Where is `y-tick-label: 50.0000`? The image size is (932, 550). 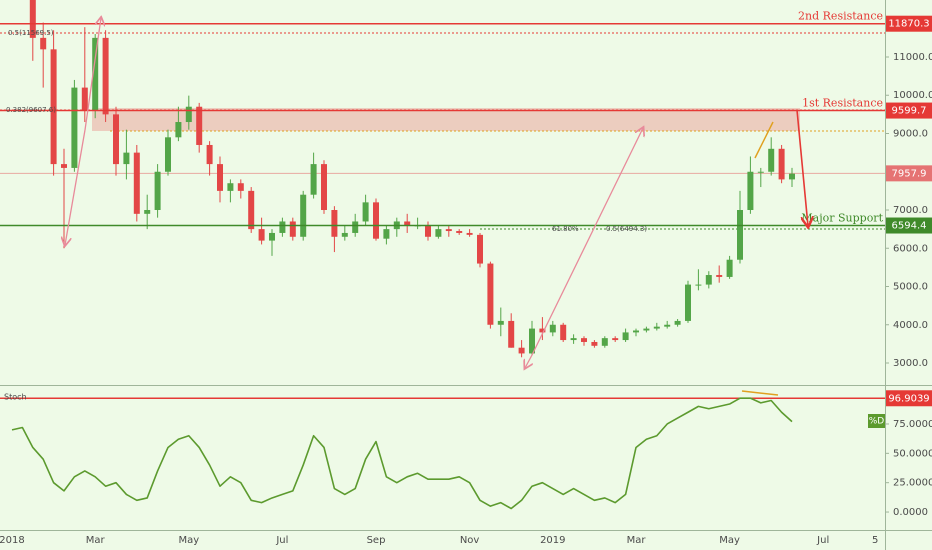 y-tick-label: 50.0000 is located at coordinates (912, 453).